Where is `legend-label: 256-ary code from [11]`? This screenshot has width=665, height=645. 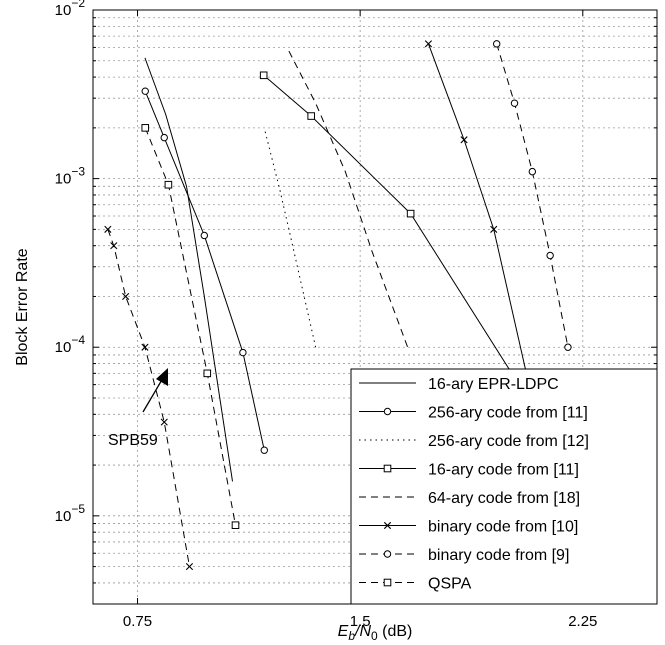 legend-label: 256-ary code from [11] is located at coordinates (508, 413).